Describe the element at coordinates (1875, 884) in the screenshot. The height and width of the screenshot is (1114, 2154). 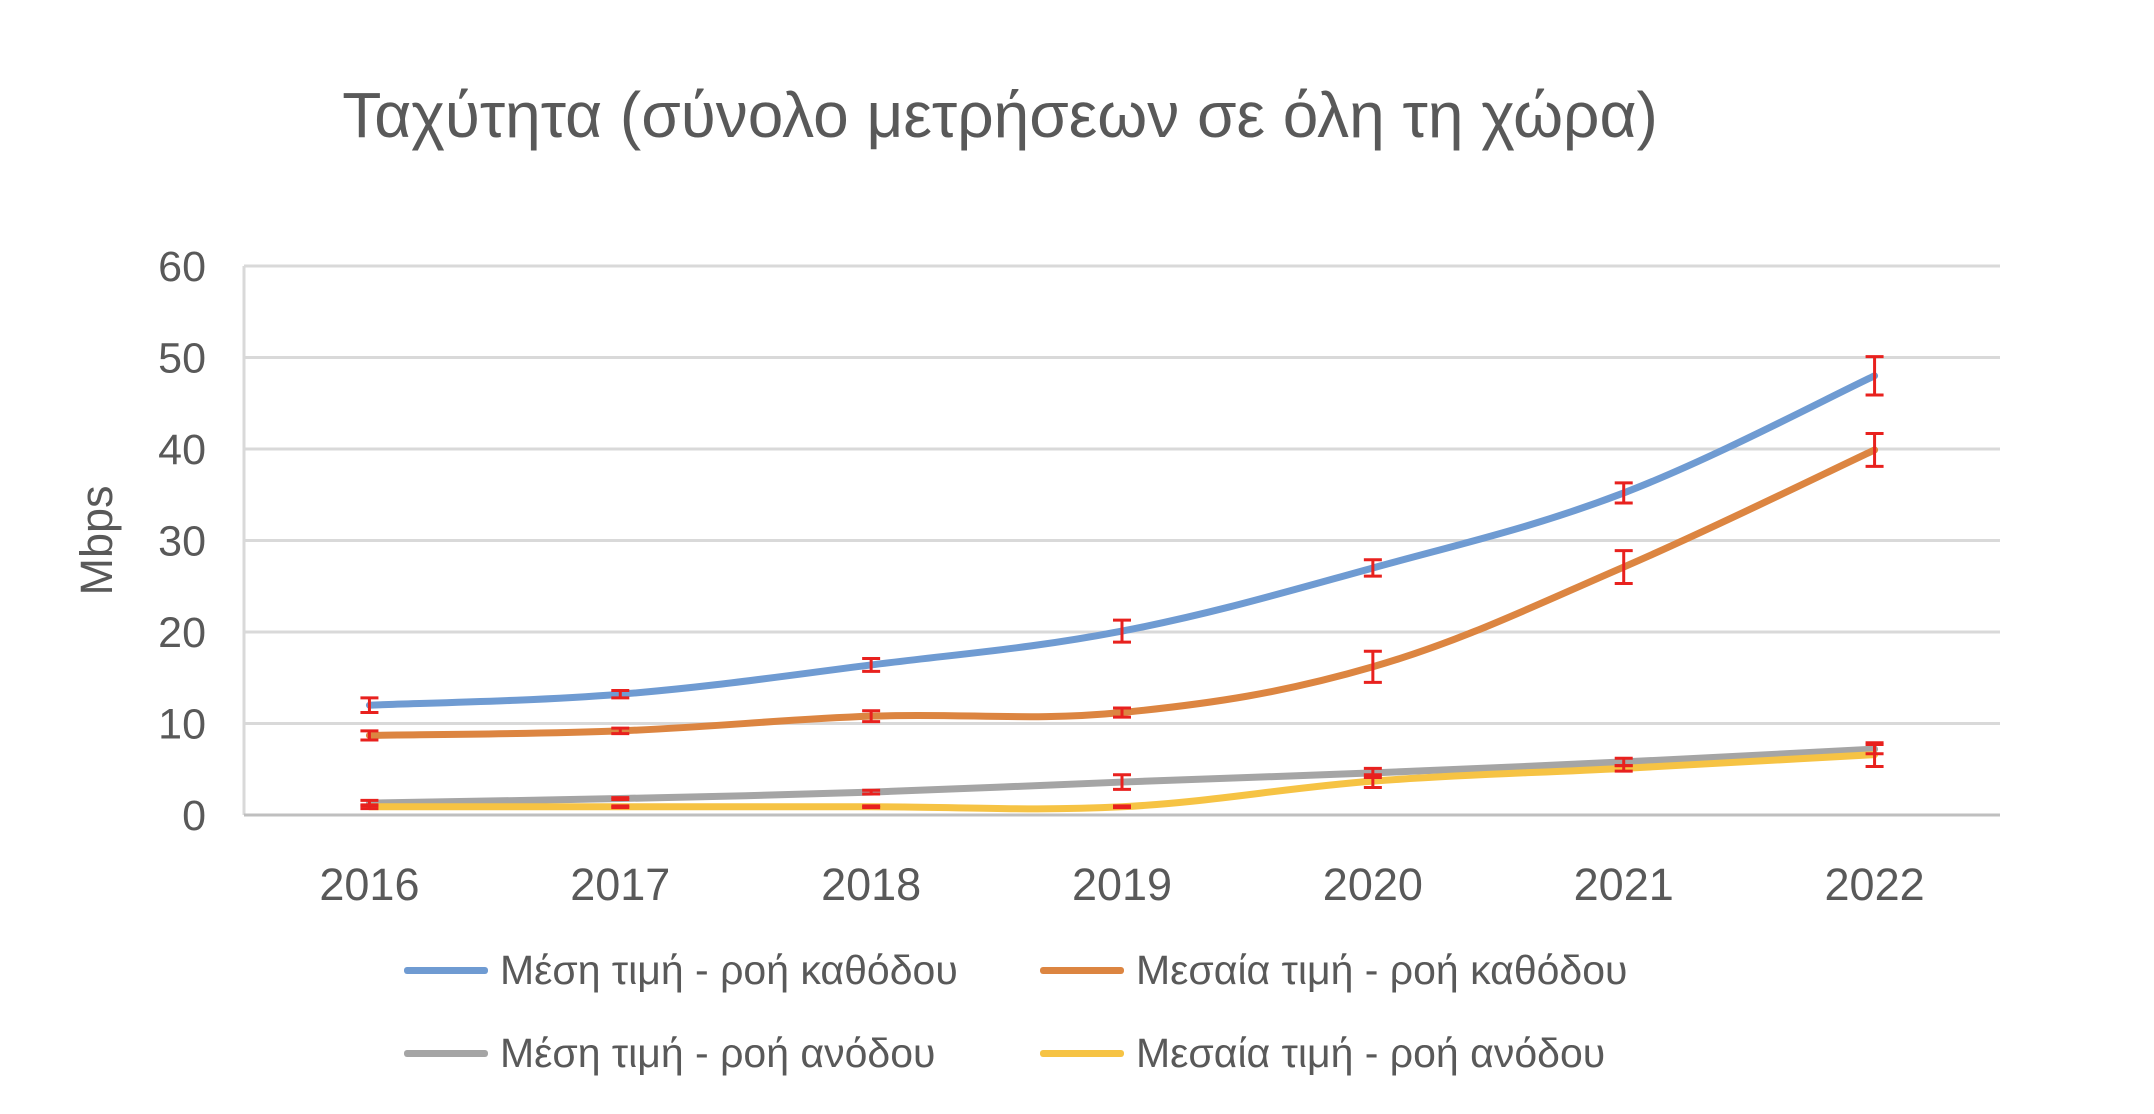
I see `x-tick-label: 2022` at that location.